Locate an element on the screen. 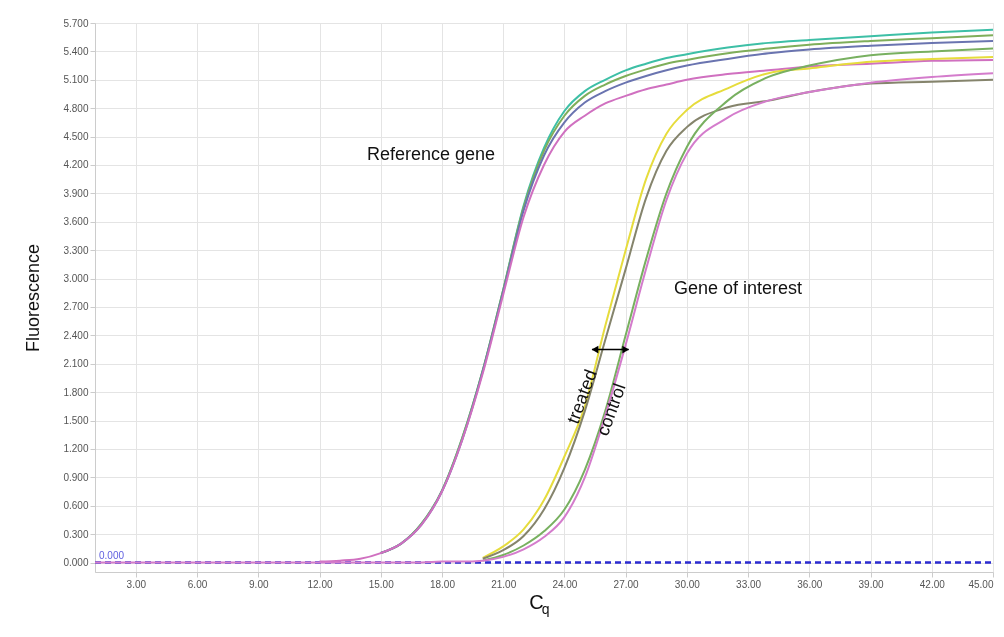 The image size is (1004, 637). x-tick-label: 36.00 is located at coordinates (810, 584).